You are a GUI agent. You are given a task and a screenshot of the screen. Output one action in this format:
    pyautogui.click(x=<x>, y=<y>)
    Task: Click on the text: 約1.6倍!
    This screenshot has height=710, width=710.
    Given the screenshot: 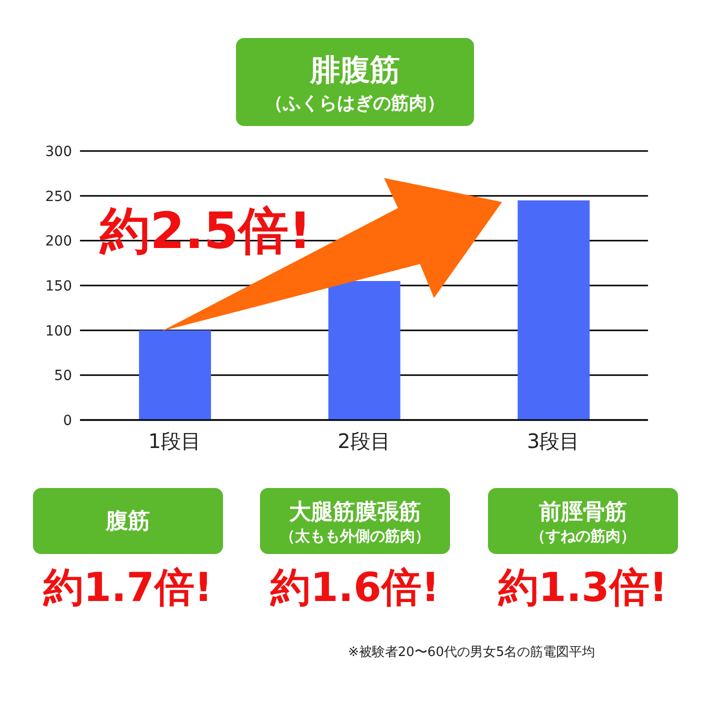 What is the action you would take?
    pyautogui.click(x=355, y=588)
    